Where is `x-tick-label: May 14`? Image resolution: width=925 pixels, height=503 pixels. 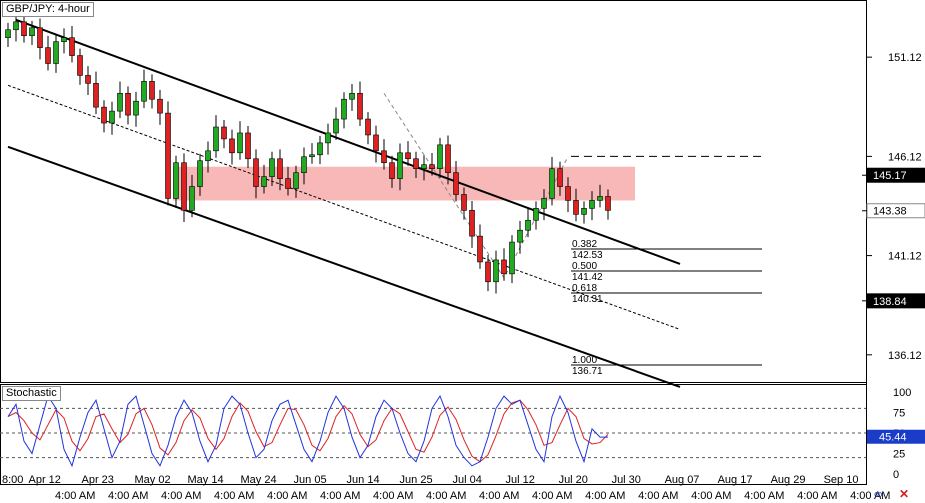 x-tick-label: May 14 is located at coordinates (206, 480).